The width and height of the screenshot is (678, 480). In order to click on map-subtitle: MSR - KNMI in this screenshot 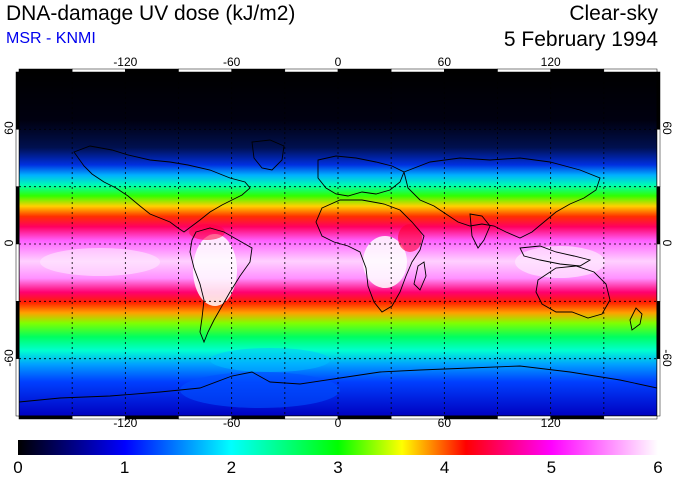, I will do `click(51, 38)`.